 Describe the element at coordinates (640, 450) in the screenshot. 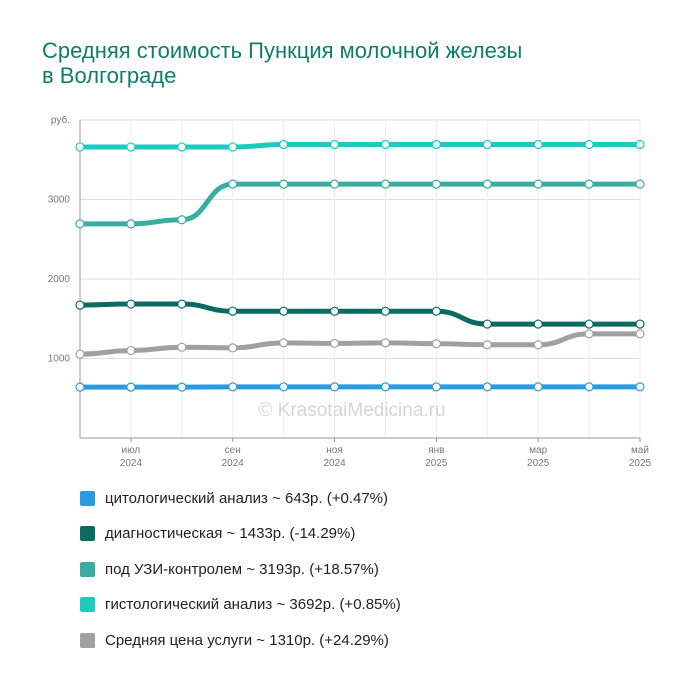

I see `x-tick-label-month: май` at that location.